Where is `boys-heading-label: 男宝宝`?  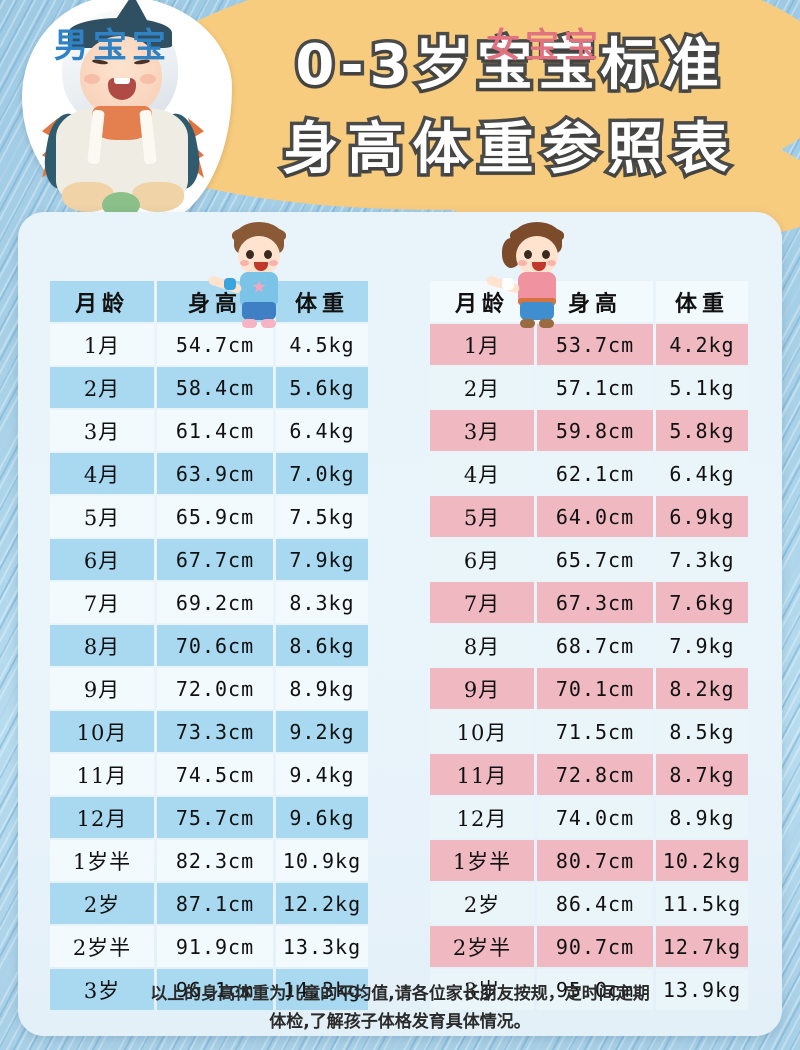
boys-heading-label: 男宝宝 is located at coordinates (112, 45).